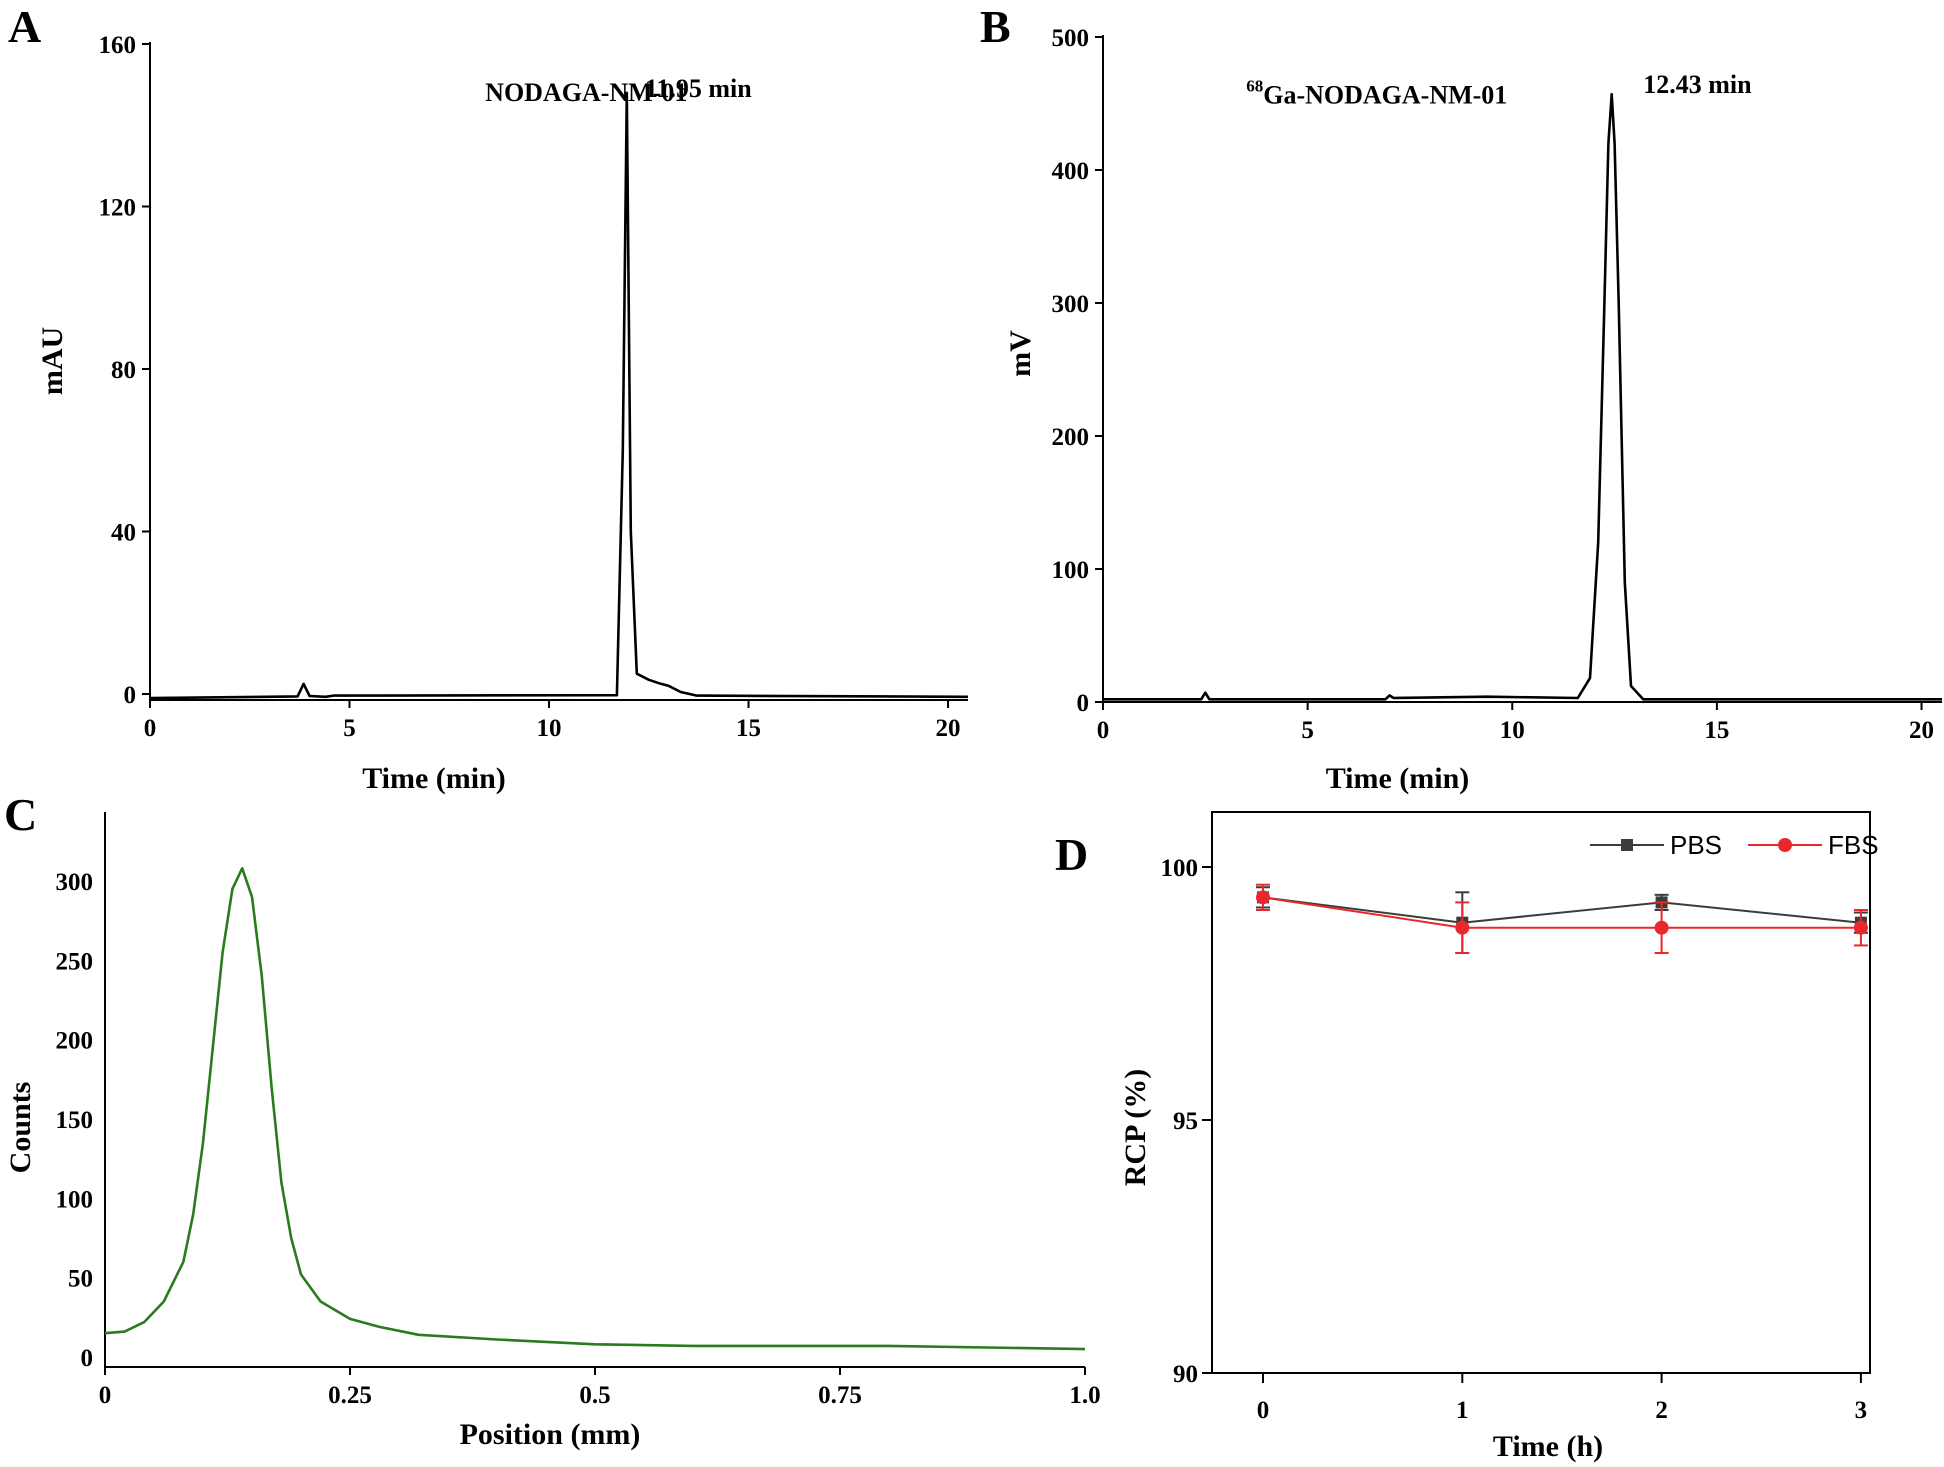 The image size is (1944, 1467). What do you see at coordinates (1548, 1446) in the screenshot?
I see `x-axis-title: Time (h)` at bounding box center [1548, 1446].